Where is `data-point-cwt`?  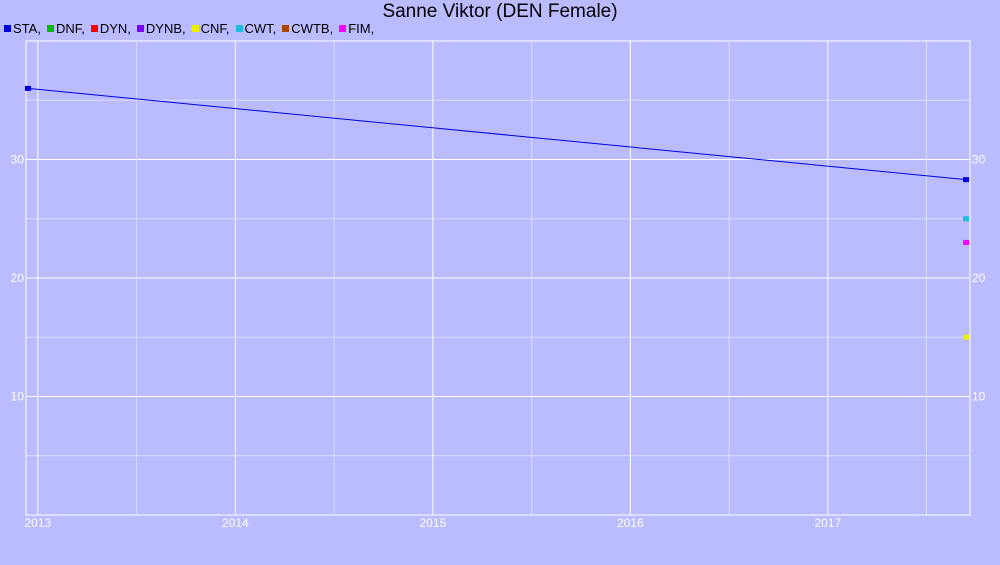 data-point-cwt is located at coordinates (966, 219).